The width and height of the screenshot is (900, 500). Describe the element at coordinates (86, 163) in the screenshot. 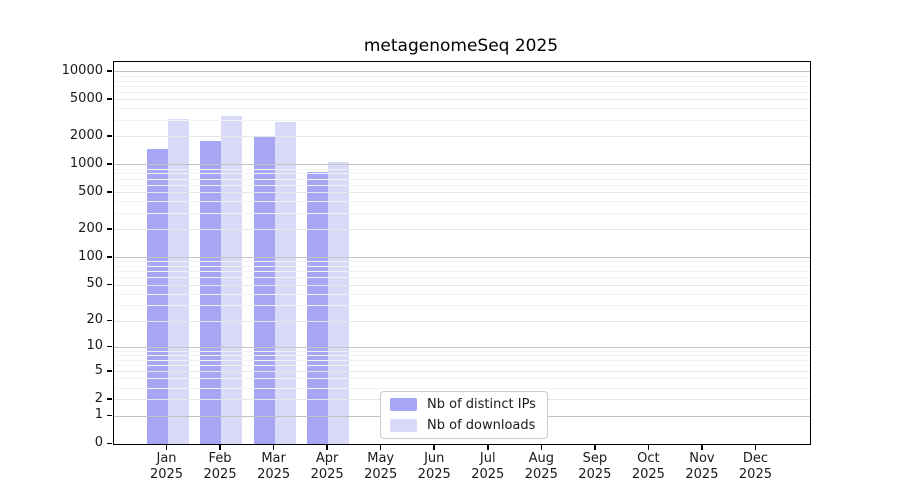

I see `y-tick-label: 1000` at that location.